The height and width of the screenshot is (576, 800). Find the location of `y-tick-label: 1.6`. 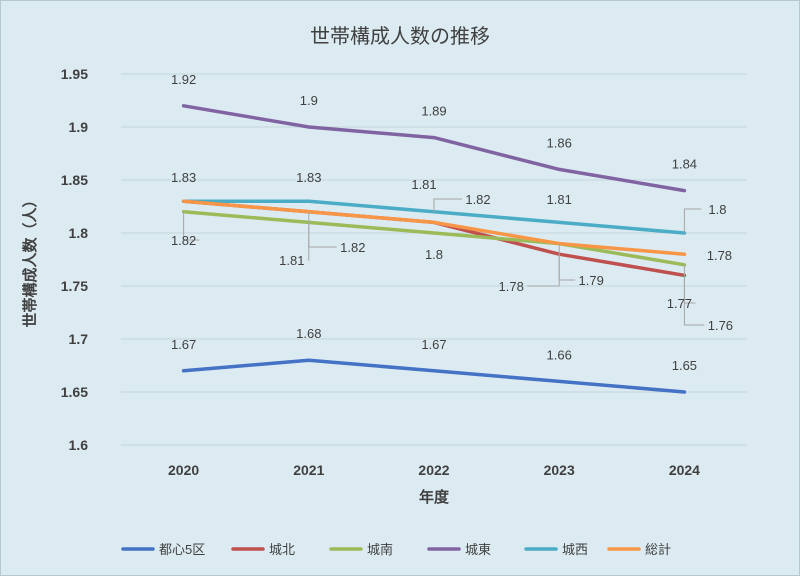

y-tick-label: 1.6 is located at coordinates (79, 445).